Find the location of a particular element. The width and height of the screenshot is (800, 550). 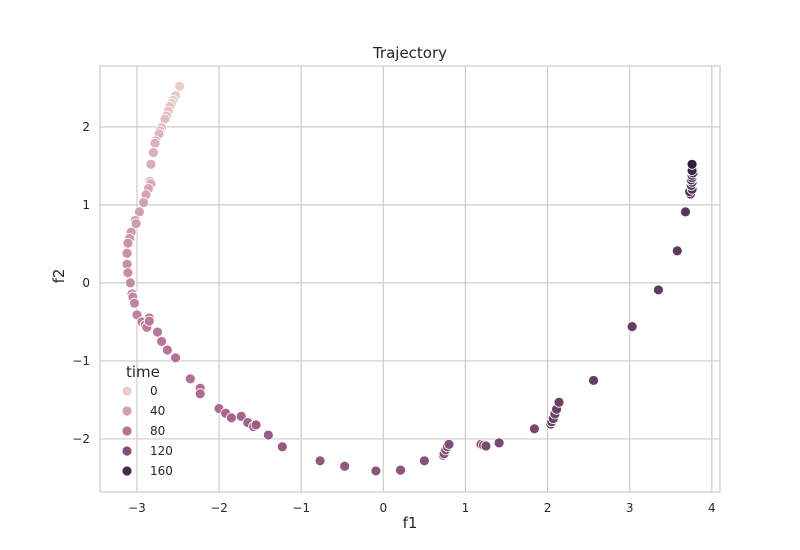

x-tick-label: −1 is located at coordinates (301, 508).